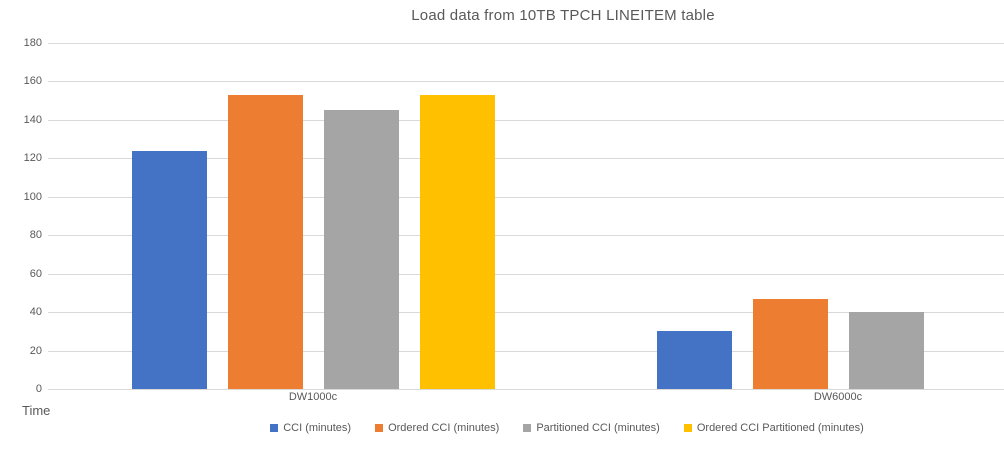 The width and height of the screenshot is (1004, 452). What do you see at coordinates (563, 15) in the screenshot?
I see `chart-title: Load data from 10TB TPCH LINEITEM table` at bounding box center [563, 15].